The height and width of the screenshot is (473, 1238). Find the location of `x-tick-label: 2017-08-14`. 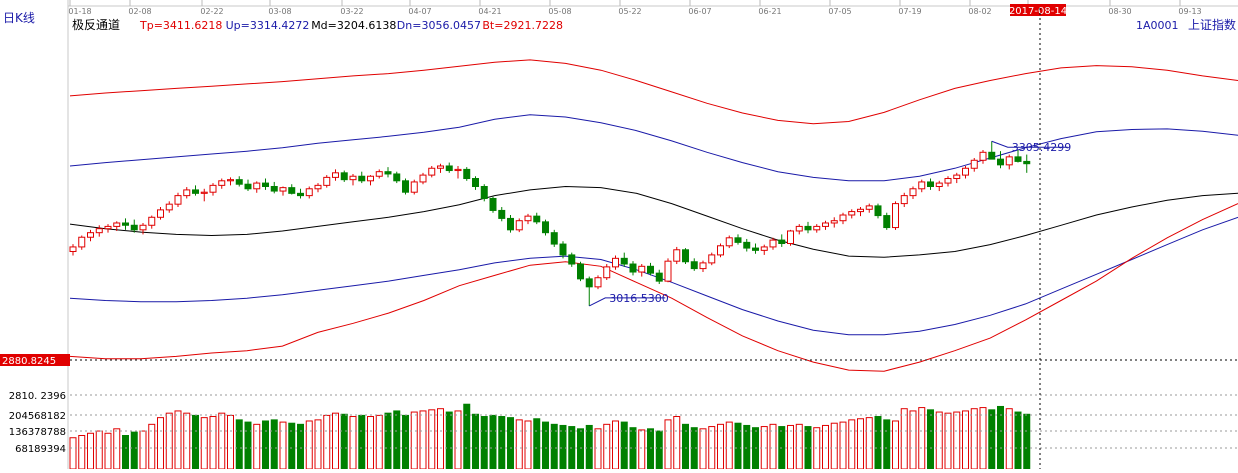

x-tick-label: 2017-08-14 is located at coordinates (1038, 11).